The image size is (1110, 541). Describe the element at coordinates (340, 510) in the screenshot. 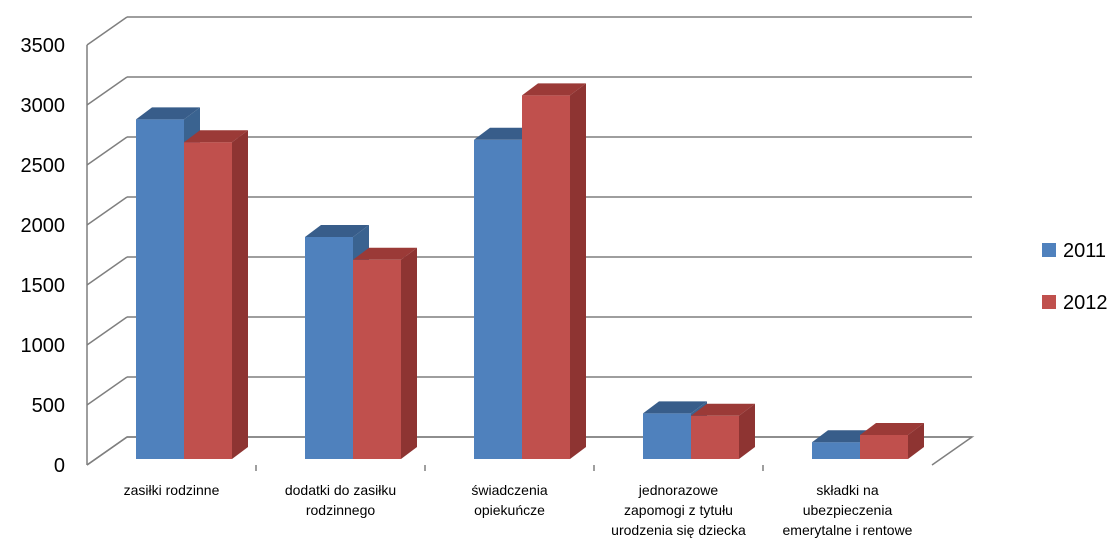

I see `x-category-label: rodzinnego` at that location.